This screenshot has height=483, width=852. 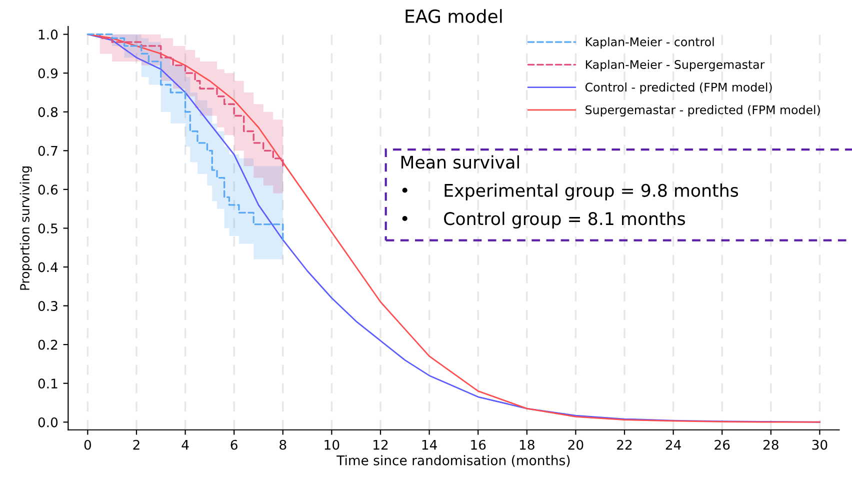 I want to click on x-tick-label: 22, so click(x=624, y=445).